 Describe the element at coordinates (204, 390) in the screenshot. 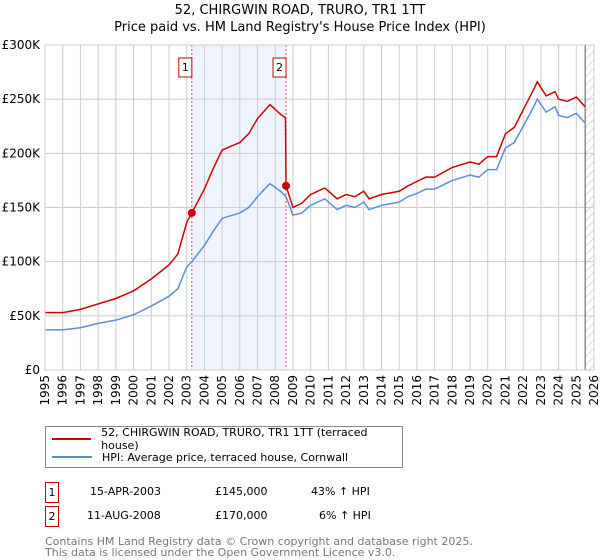

I see `x-tick-label: 2004` at that location.